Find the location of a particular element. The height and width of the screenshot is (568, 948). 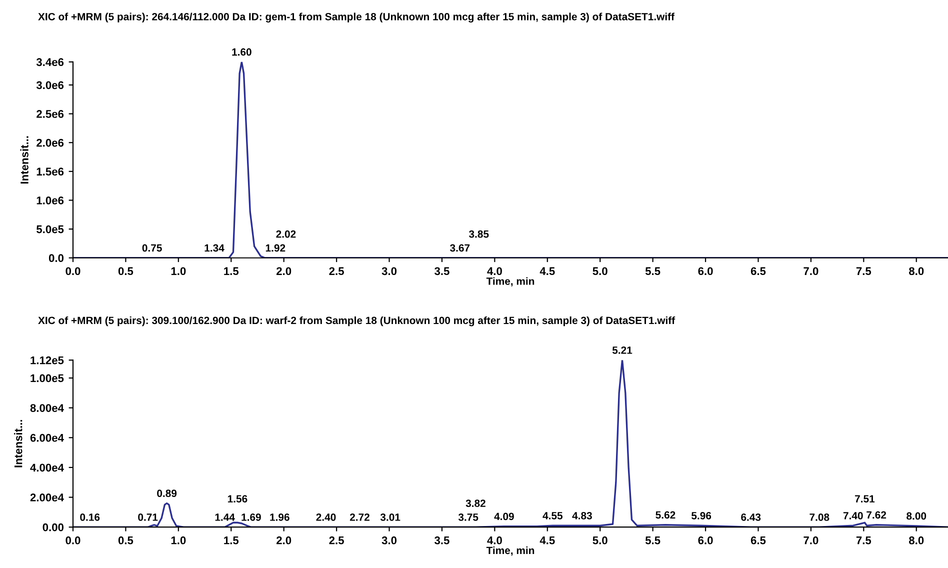

y-tick-label: 1.00e5 is located at coordinates (47, 378).